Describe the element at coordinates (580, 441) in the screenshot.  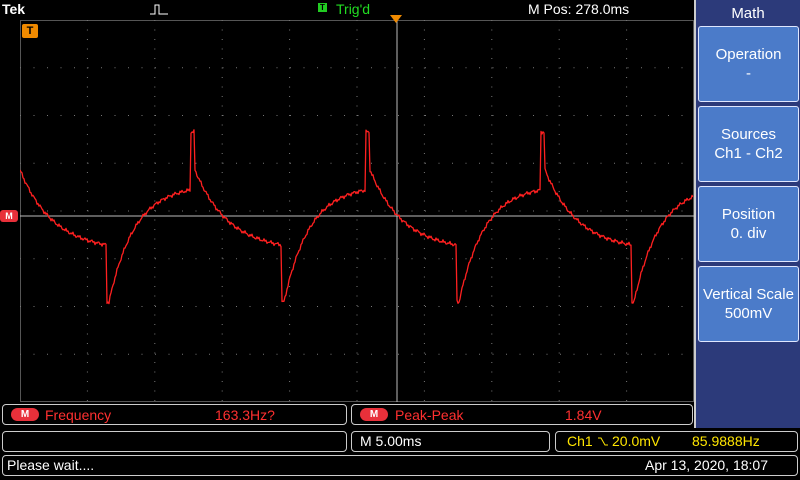
I see `trigger-channel: Ch1` at that location.